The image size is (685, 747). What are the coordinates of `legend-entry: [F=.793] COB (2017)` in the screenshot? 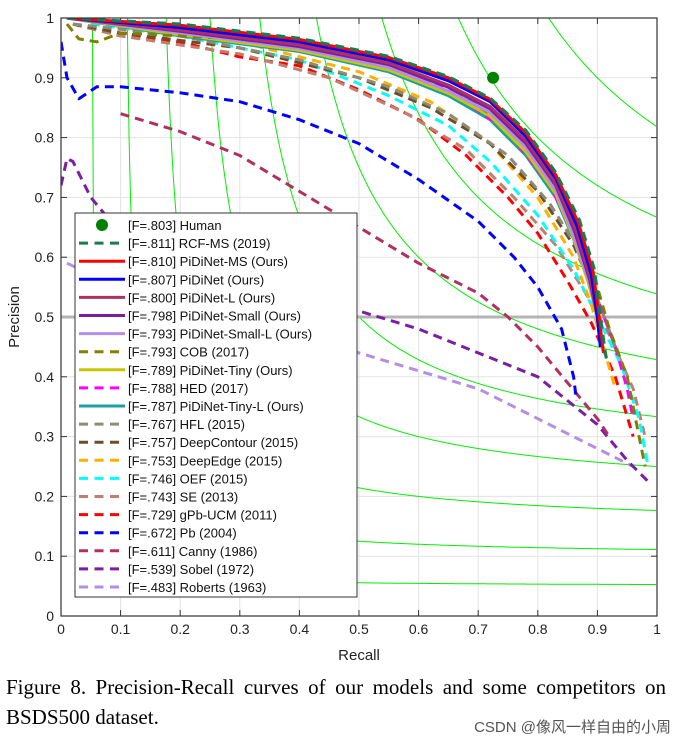 It's located at (188, 352).